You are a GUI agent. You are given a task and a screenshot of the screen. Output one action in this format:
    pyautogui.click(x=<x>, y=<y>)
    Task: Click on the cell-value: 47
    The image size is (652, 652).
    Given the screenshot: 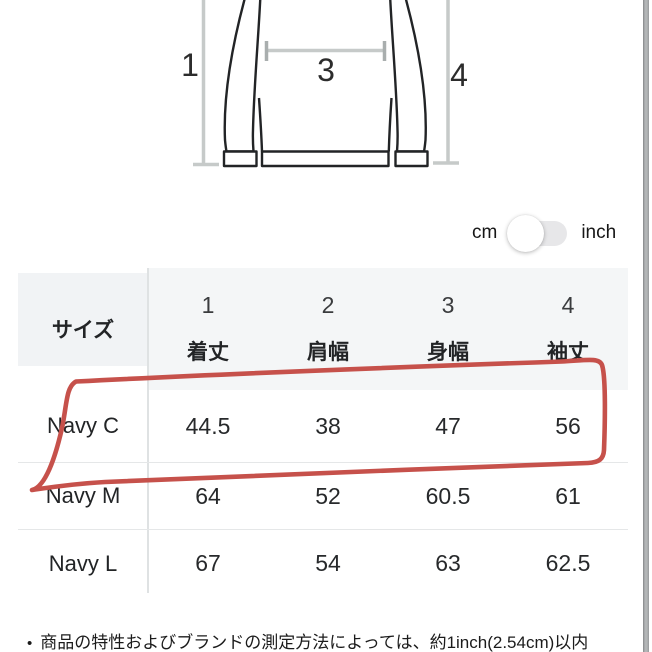 What is the action you would take?
    pyautogui.click(x=448, y=425)
    